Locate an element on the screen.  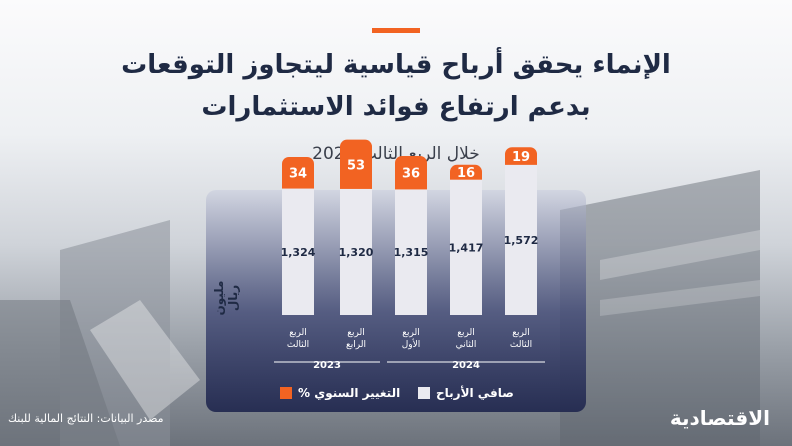
source-note: مصدر البيانات: النتائج المالية للبنك is located at coordinates (86, 418).